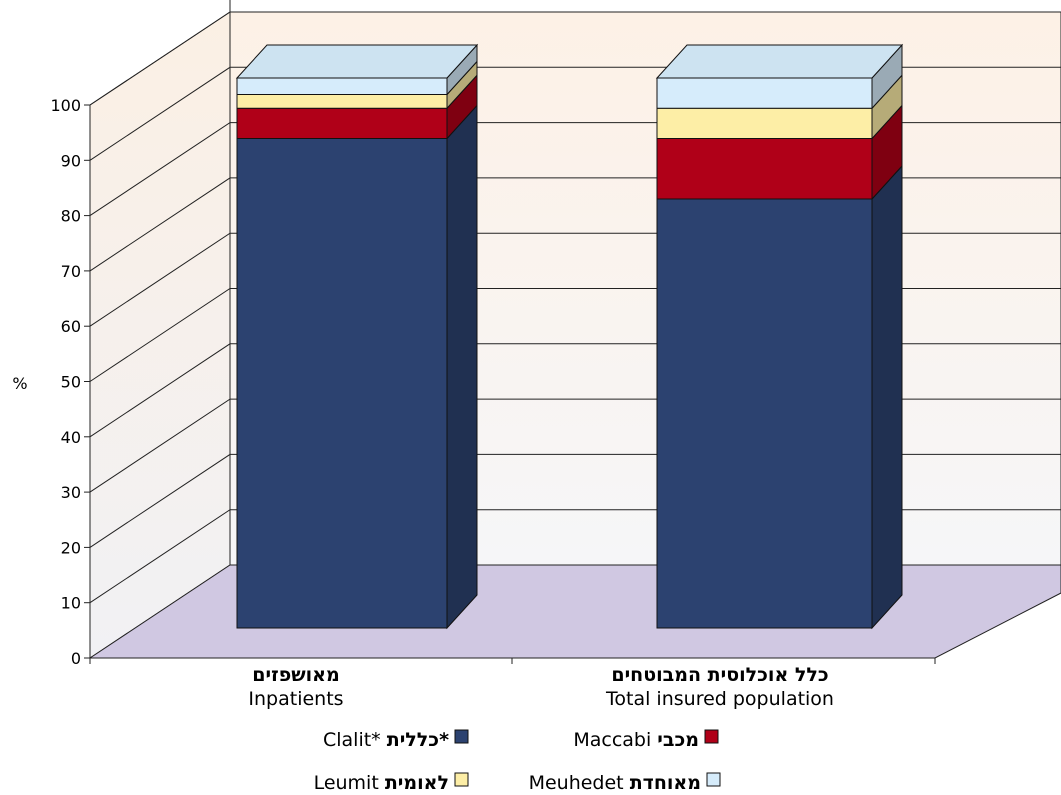  I want to click on legend-item-0: Clalit* כללית*, so click(396, 740).